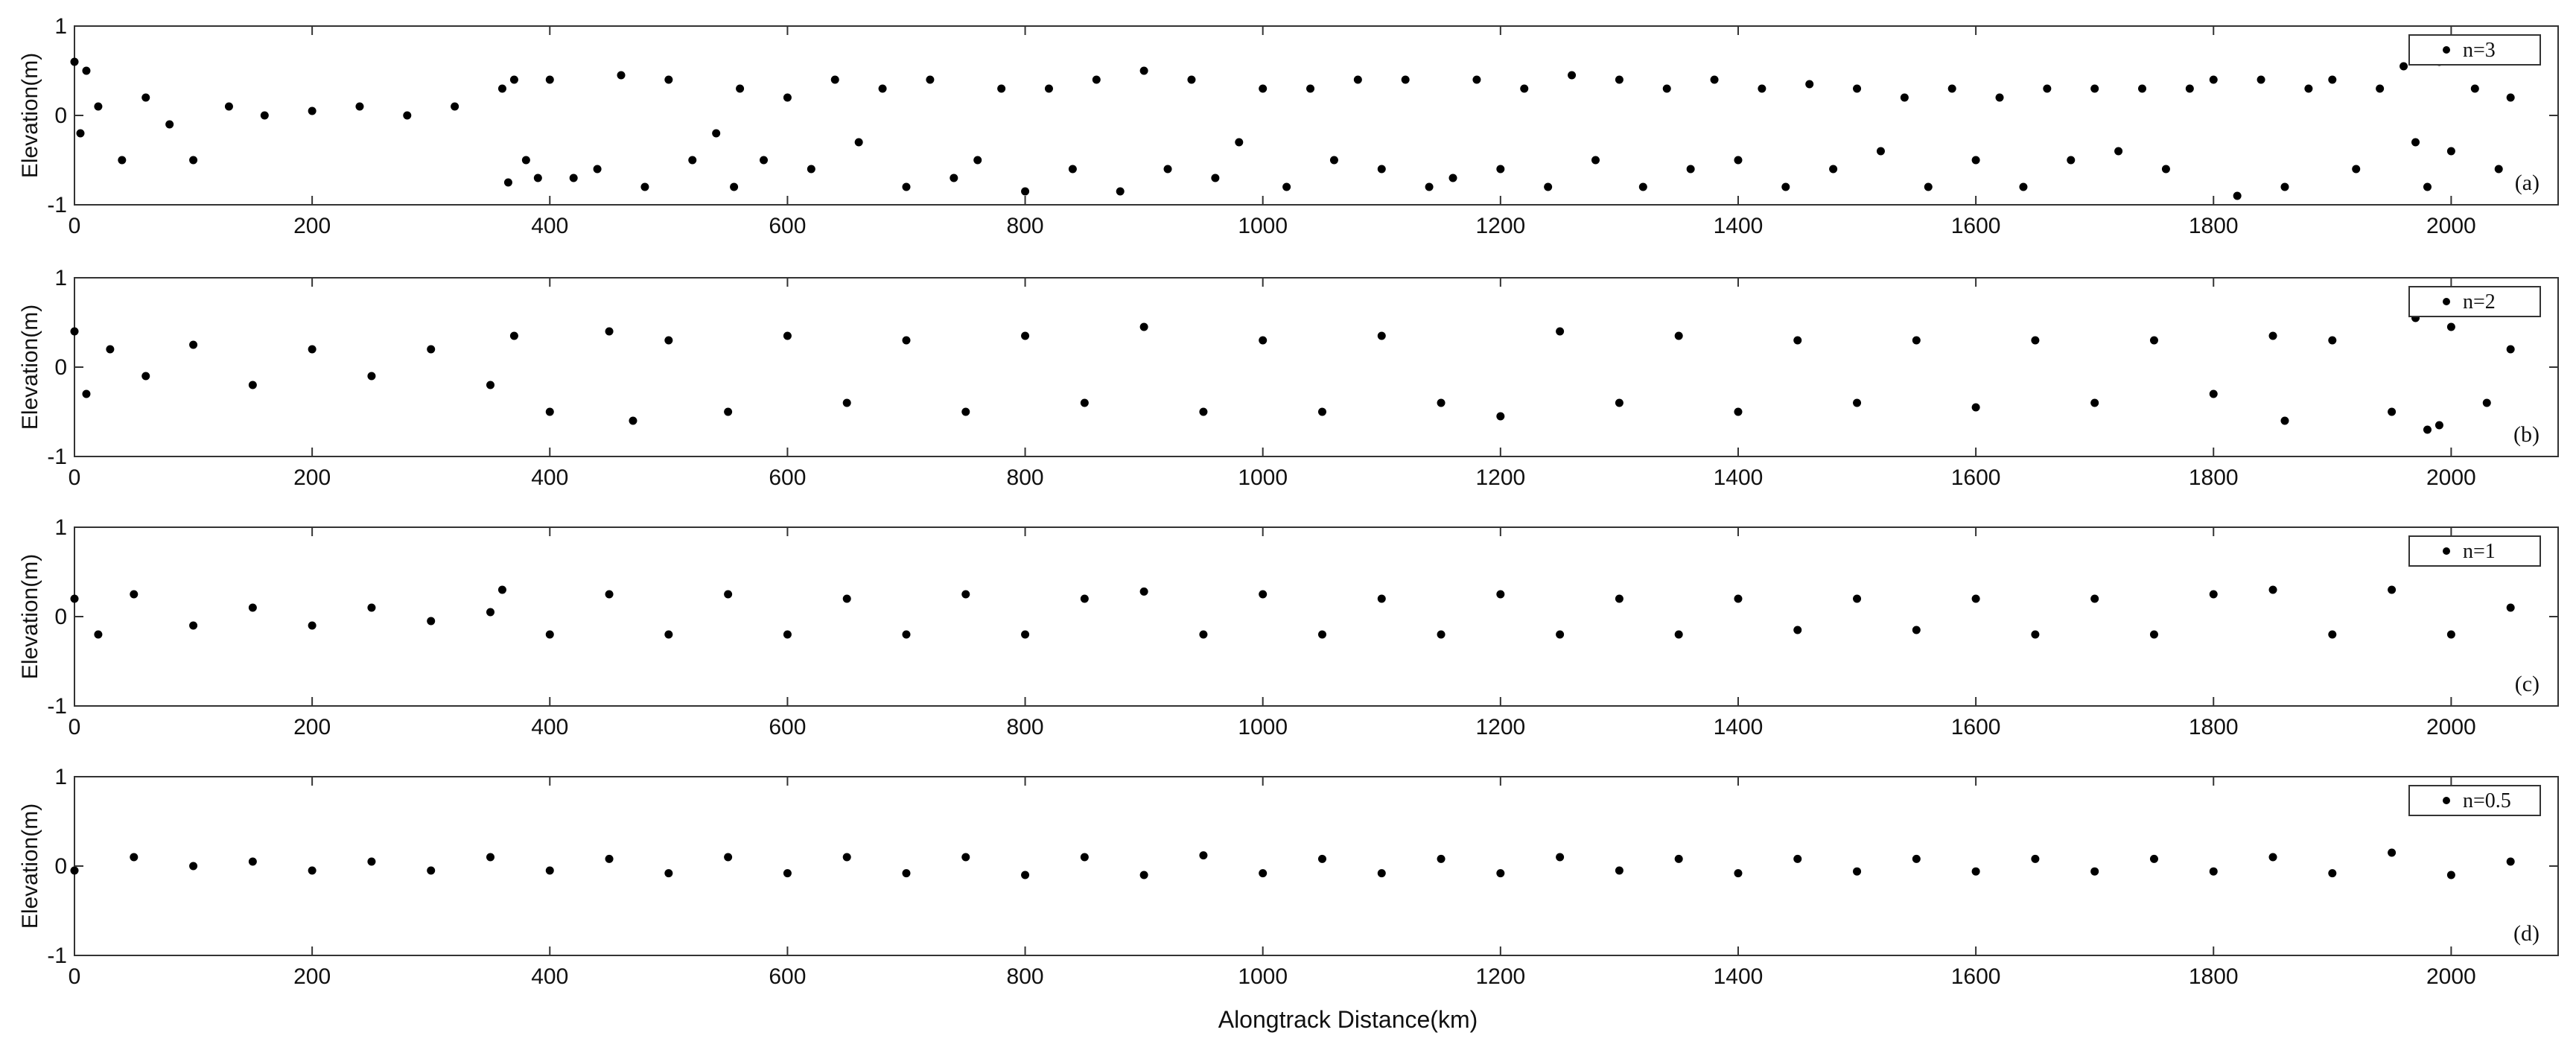 The height and width of the screenshot is (1050, 2576). Describe the element at coordinates (30, 616) in the screenshot. I see `y-axis-label: Elevation(m)` at that location.